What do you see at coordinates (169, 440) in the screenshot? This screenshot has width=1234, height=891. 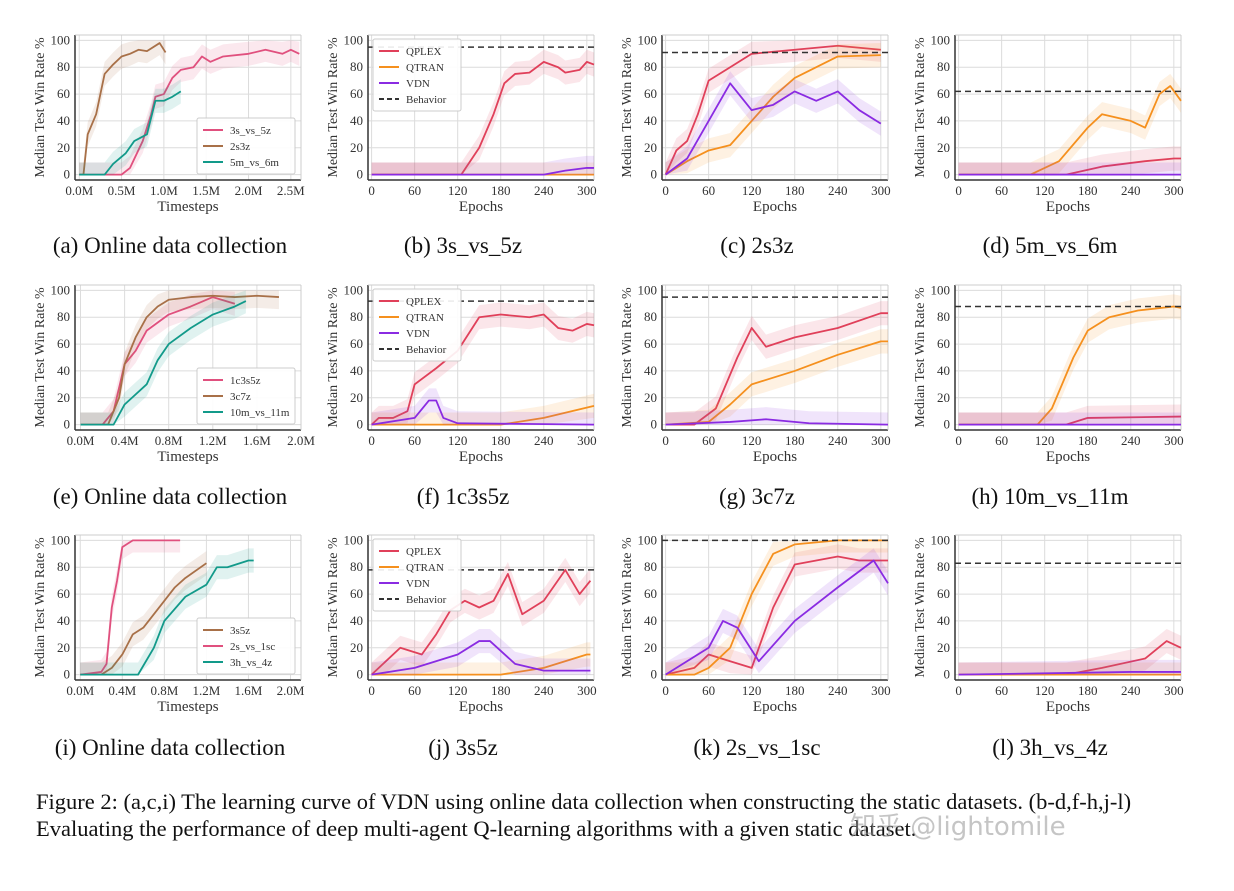 I see `x-tick-label: 0.8M` at bounding box center [169, 440].